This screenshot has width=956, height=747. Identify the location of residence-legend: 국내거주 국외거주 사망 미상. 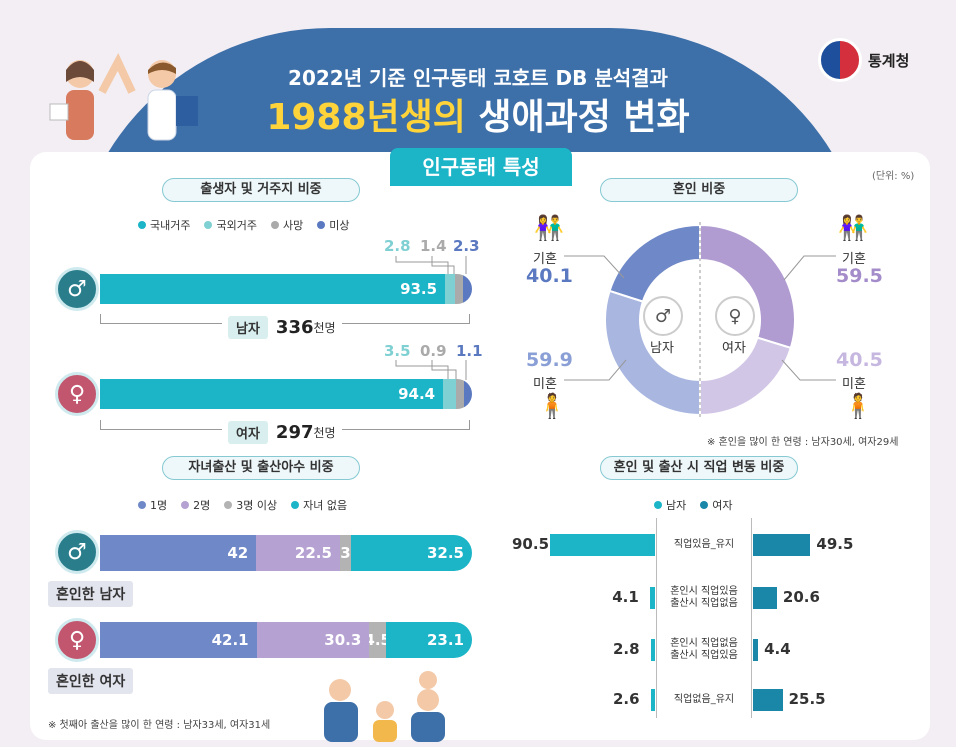
(243, 225).